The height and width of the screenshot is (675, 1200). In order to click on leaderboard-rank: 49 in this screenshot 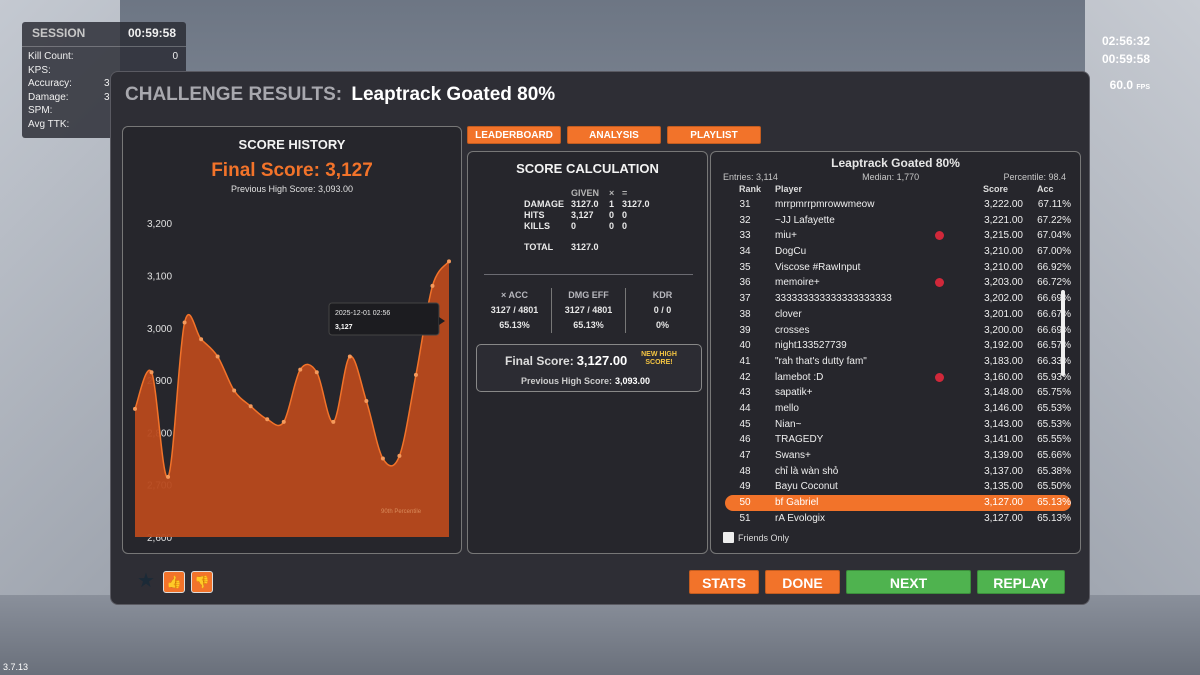, I will do `click(745, 487)`.